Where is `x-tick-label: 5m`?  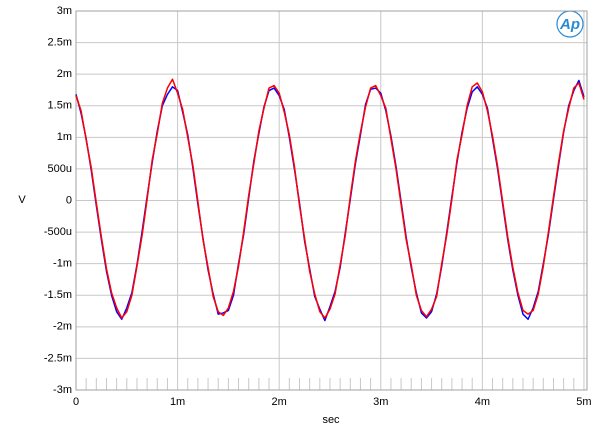
x-tick-label: 5m is located at coordinates (583, 402).